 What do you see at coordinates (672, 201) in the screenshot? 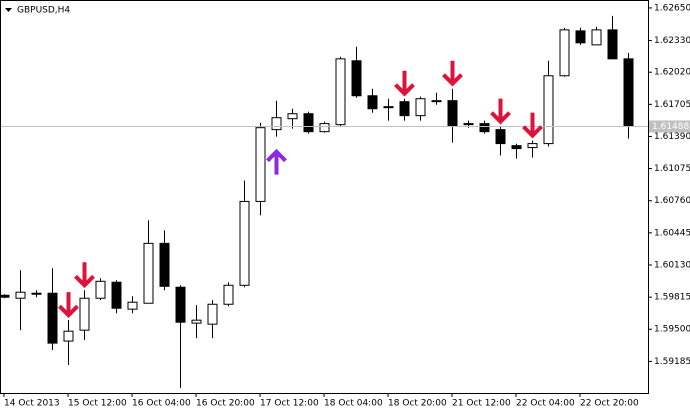
I see `y-tick-label: 1.60760` at bounding box center [672, 201].